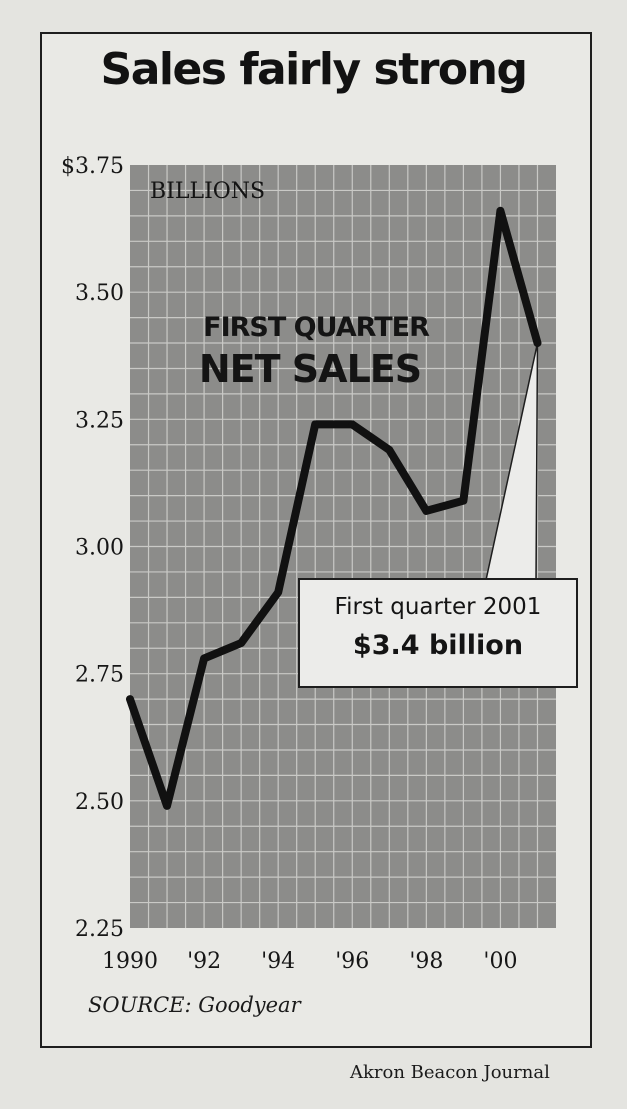 The image size is (627, 1109). What do you see at coordinates (99, 548) in the screenshot?
I see `y-tick-label: 3.00` at bounding box center [99, 548].